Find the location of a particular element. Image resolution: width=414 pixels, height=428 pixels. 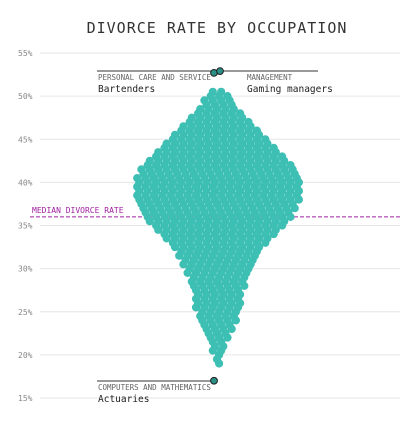

chart-title: DIVORCE RATE BY OCCUPATION is located at coordinates (217, 28).